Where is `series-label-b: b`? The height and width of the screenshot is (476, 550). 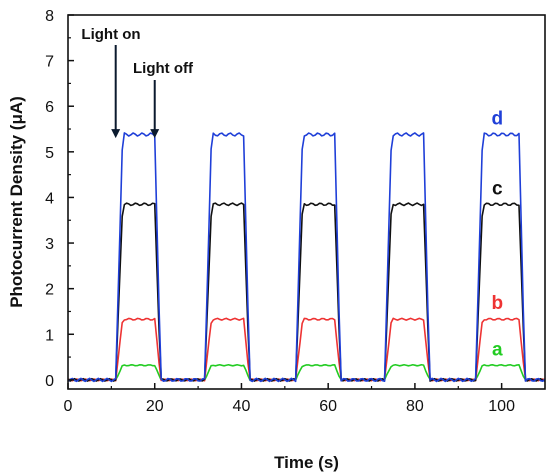 series-label-b: b is located at coordinates (497, 303).